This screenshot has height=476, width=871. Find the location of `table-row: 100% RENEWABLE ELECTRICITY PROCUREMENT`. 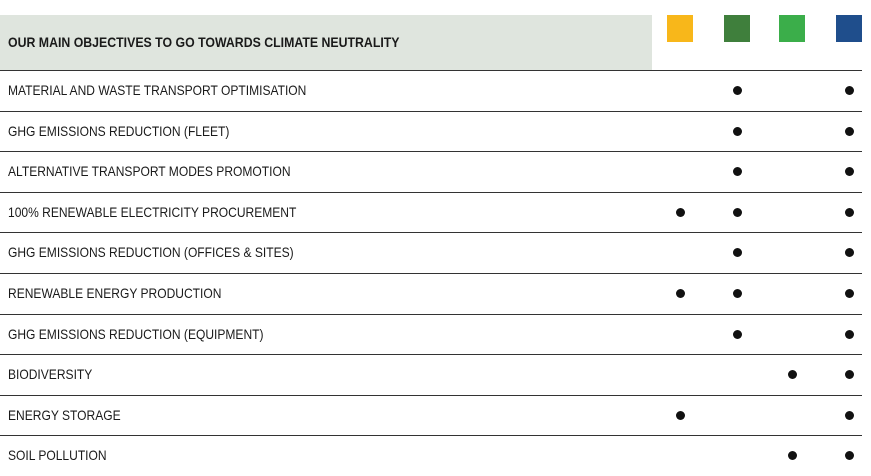

table-row: 100% RENEWABLE ELECTRICITY PROCUREMENT is located at coordinates (431, 212).